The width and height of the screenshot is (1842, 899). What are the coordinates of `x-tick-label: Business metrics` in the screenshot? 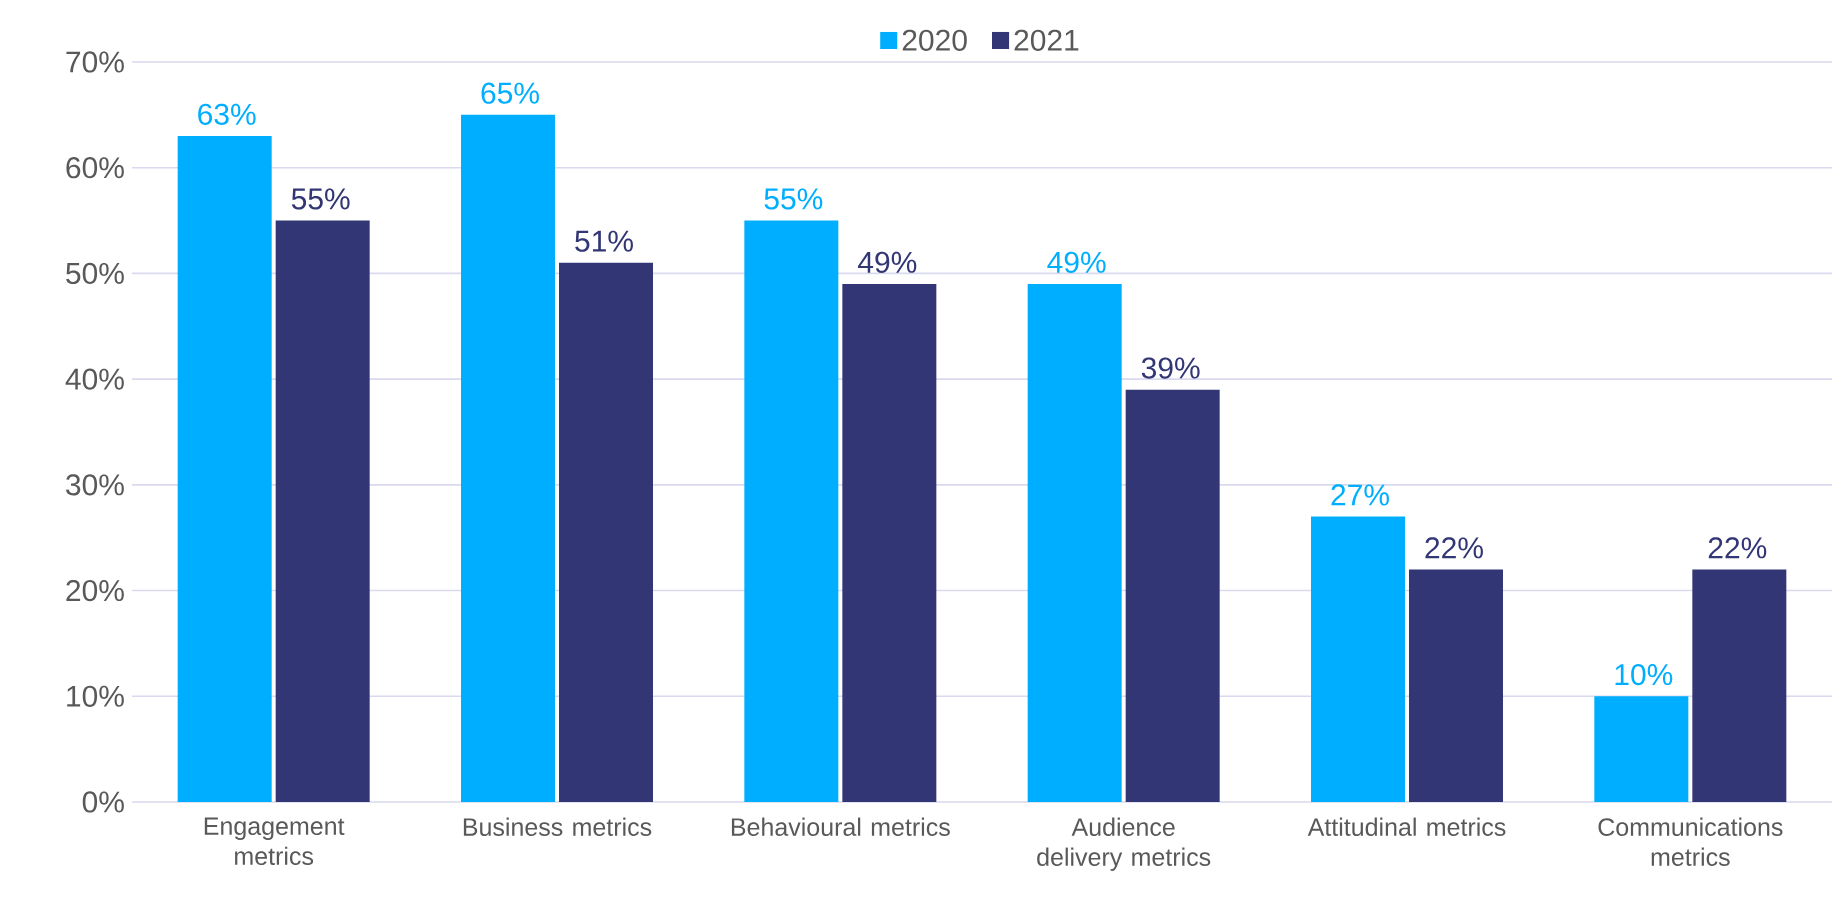 It's located at (557, 826).